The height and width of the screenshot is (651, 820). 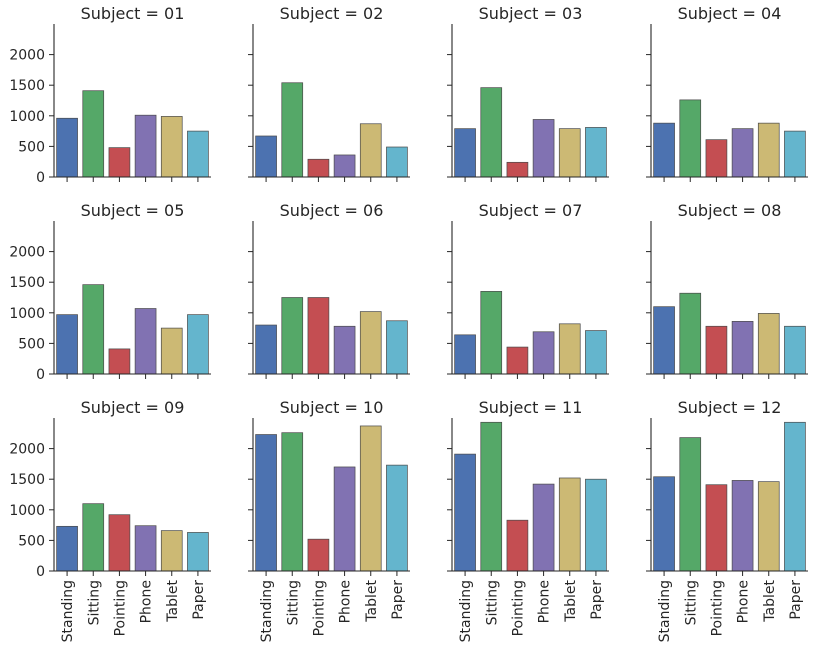 What do you see at coordinates (531, 407) in the screenshot?
I see `panel-title: Subject = 11` at bounding box center [531, 407].